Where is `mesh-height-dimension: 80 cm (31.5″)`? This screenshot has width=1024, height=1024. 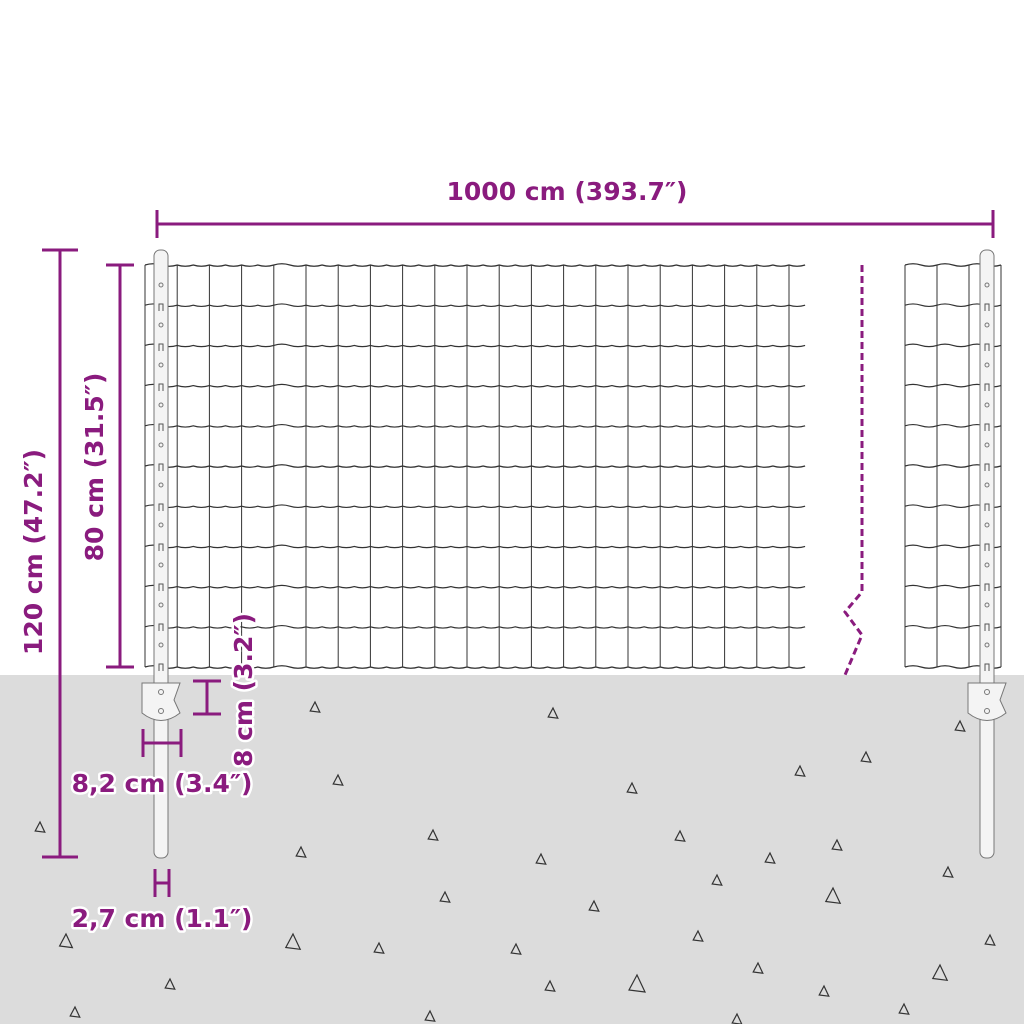 mesh-height-dimension: 80 cm (31.5″) is located at coordinates (106, 466).